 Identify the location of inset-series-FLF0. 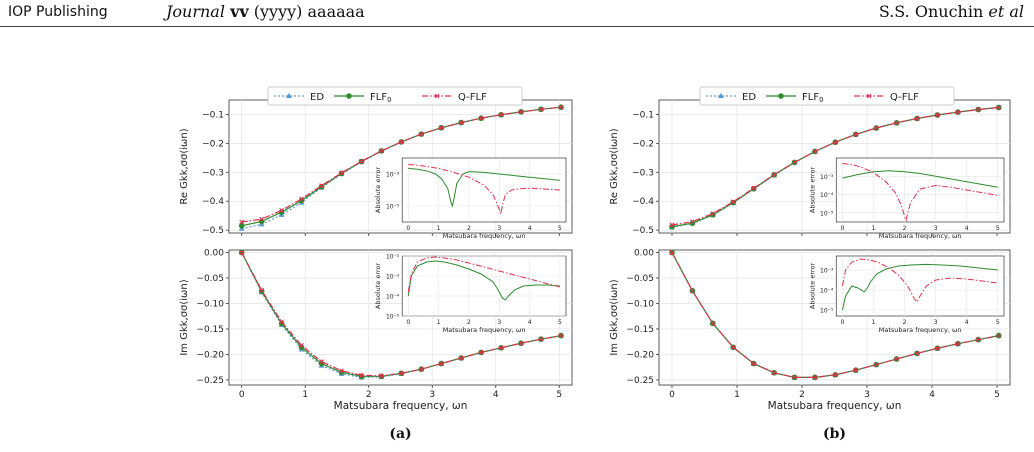
(920, 179).